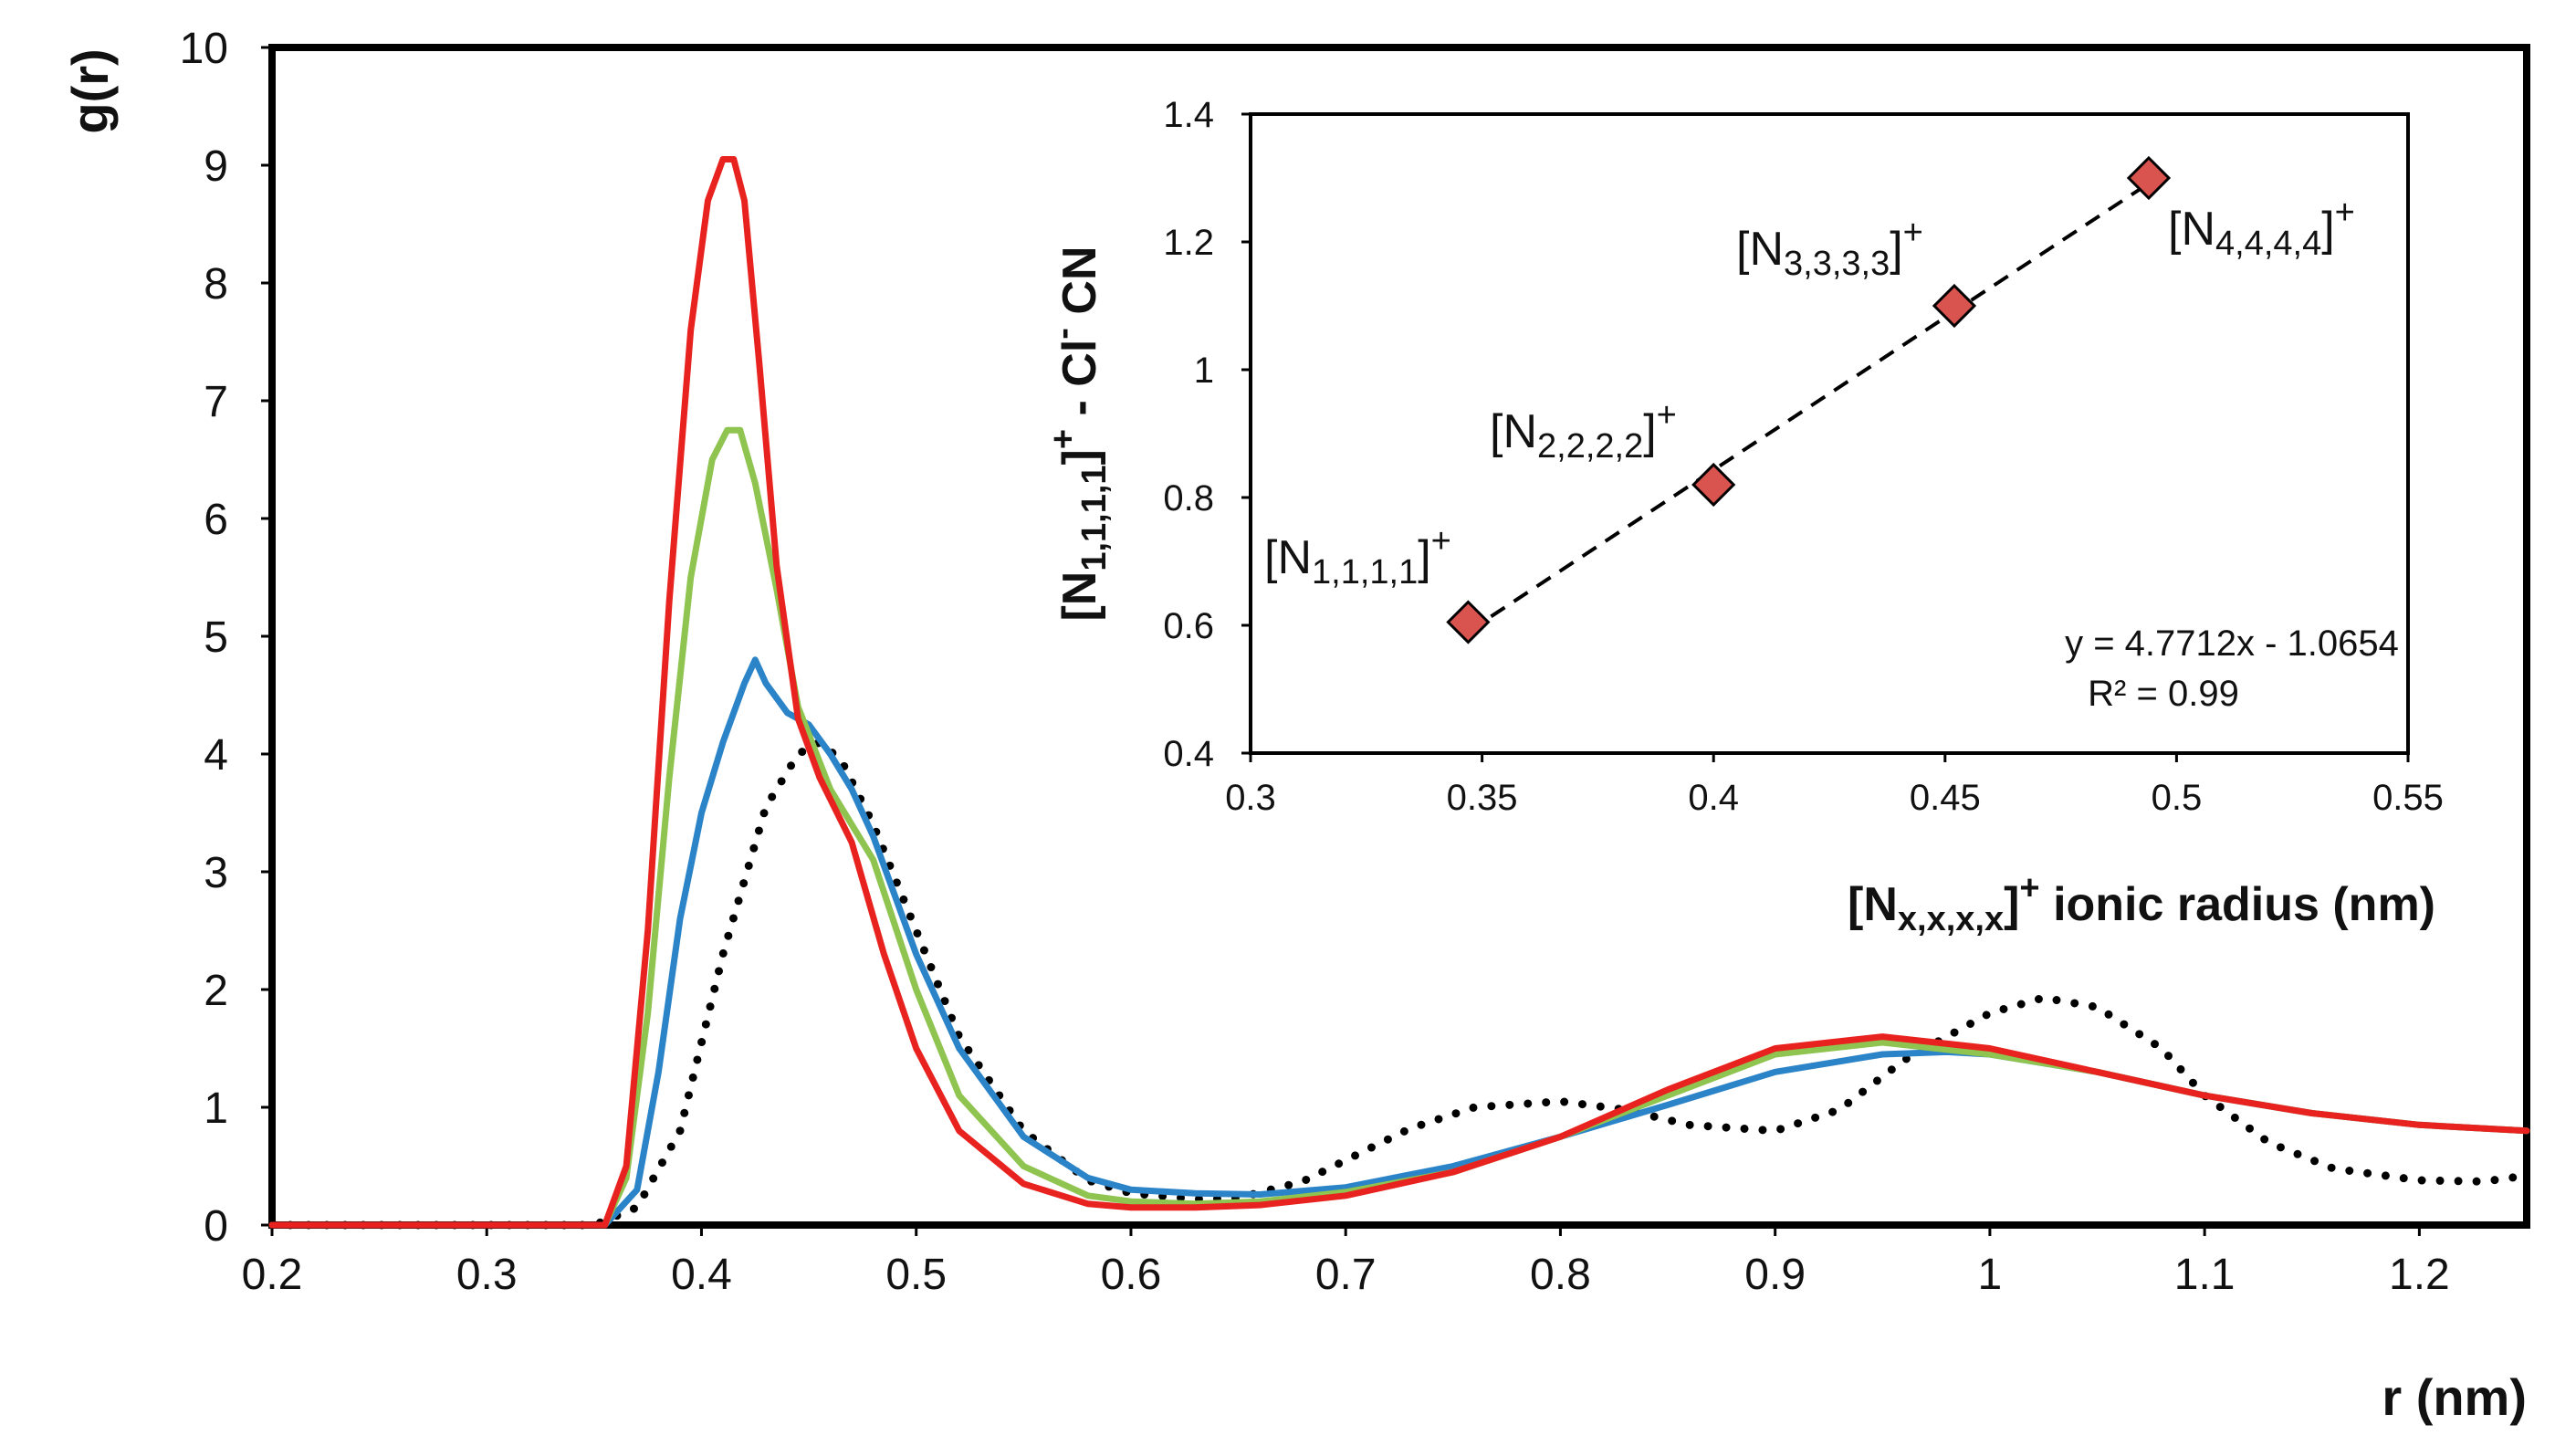  I want to click on inset-x-tick-label: 0.3, so click(1250, 798).